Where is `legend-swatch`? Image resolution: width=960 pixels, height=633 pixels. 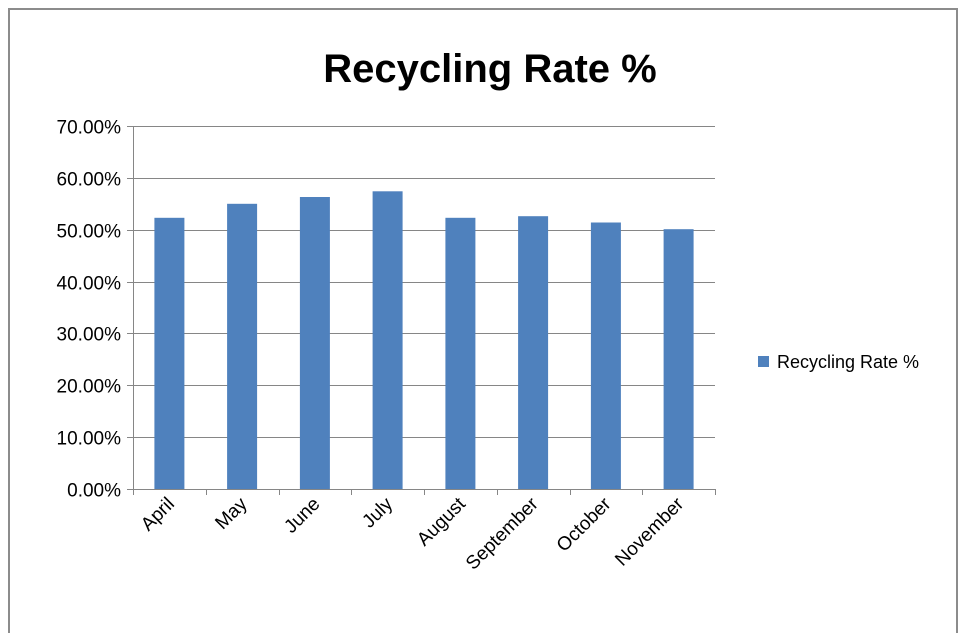 legend-swatch is located at coordinates (763, 361).